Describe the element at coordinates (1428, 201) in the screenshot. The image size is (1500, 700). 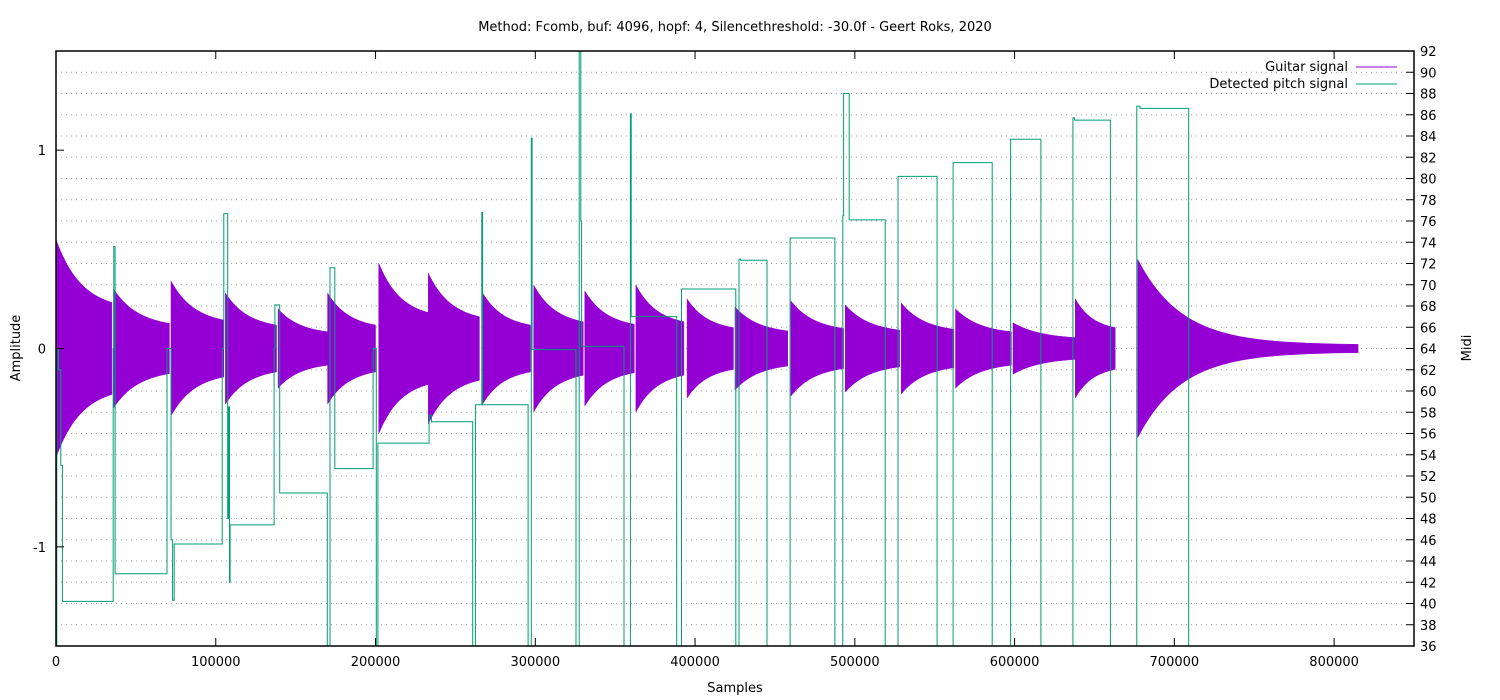
I see `y2-tick-label-21: 78` at that location.